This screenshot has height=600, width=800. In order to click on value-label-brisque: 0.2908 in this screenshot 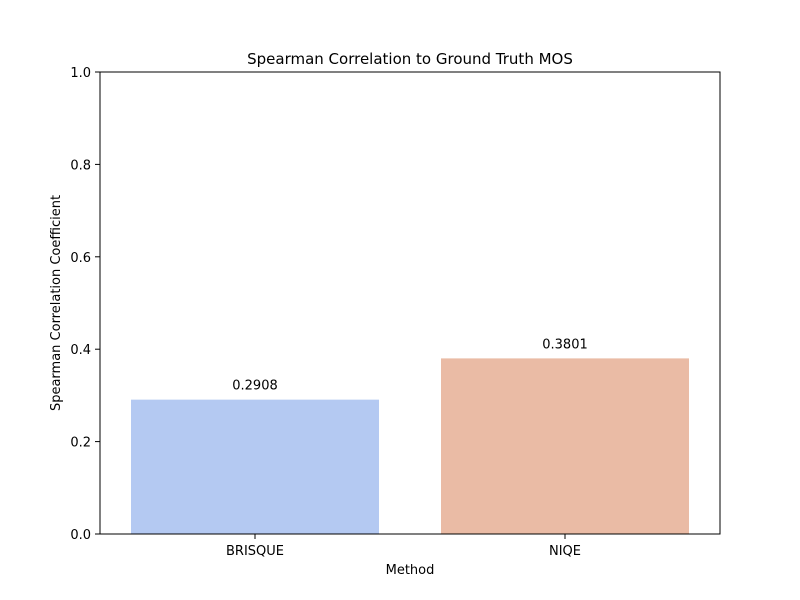, I will do `click(255, 386)`.